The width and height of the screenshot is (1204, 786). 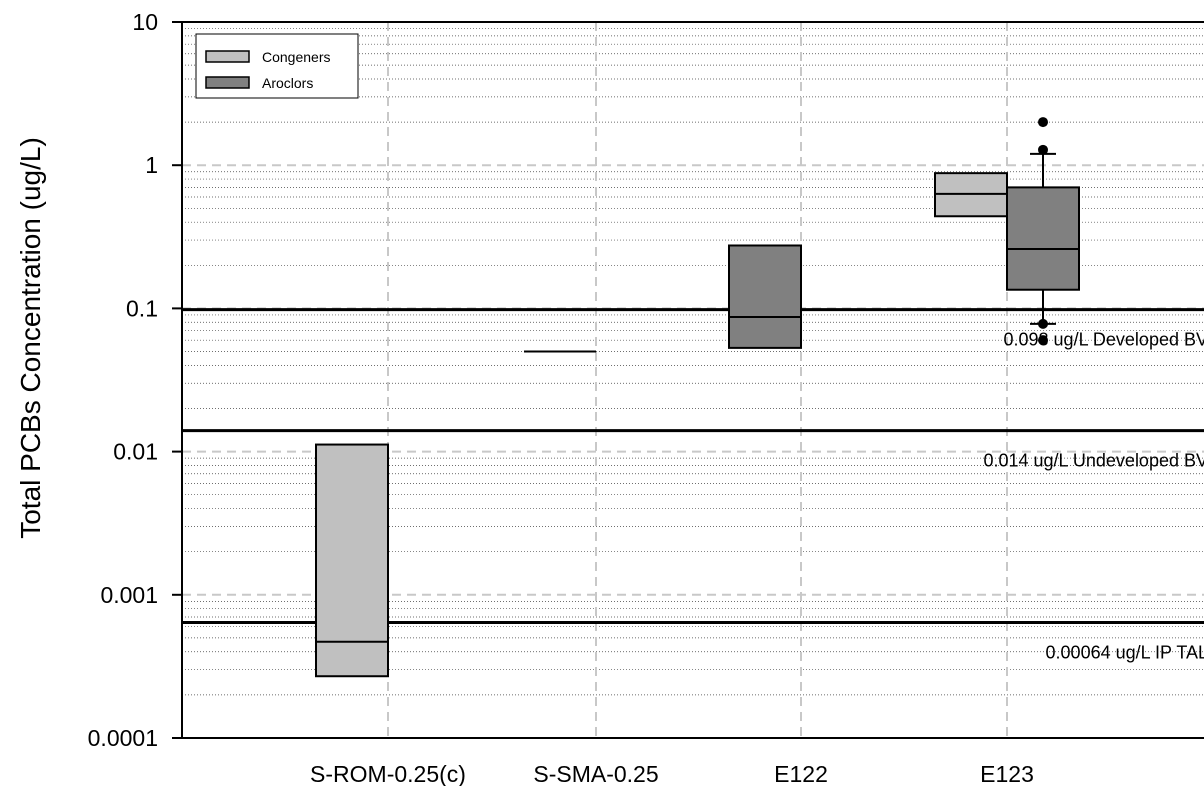 I want to click on x-tick-label: E122, so click(x=801, y=773).